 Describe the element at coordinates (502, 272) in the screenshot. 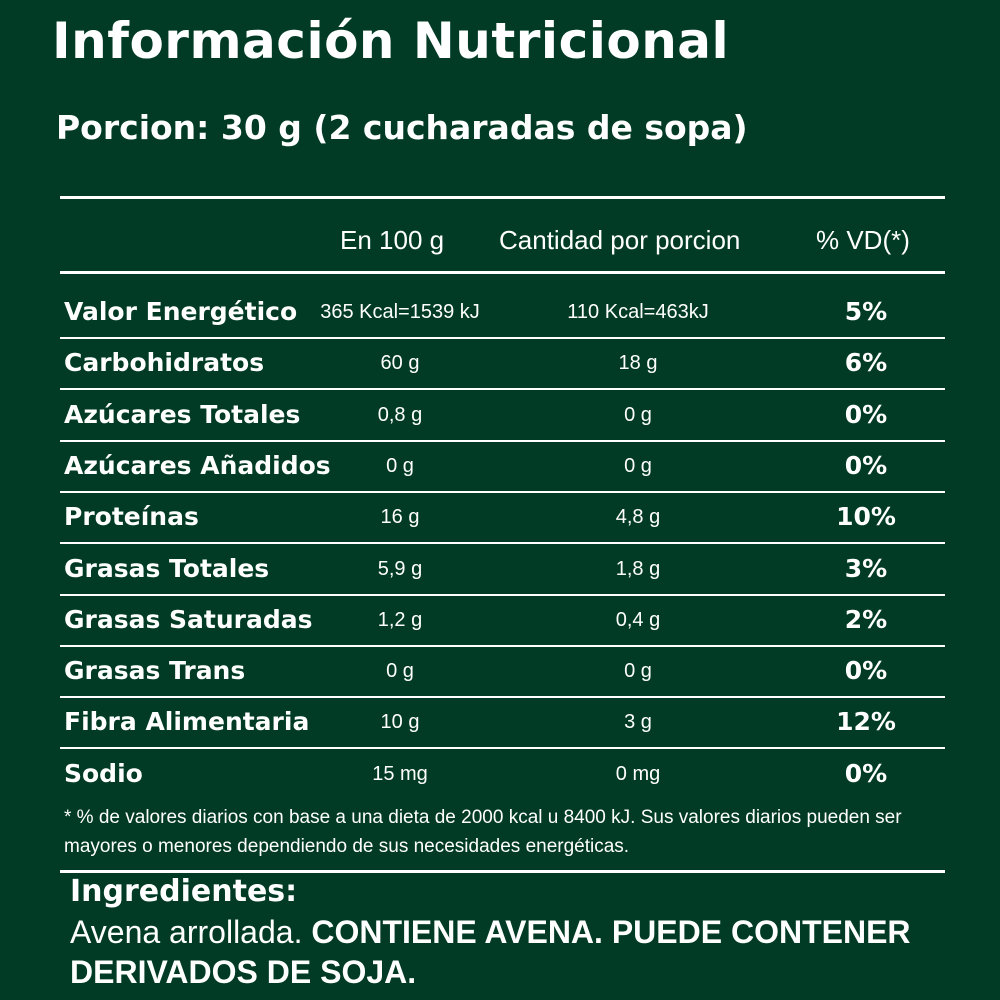

I see `header-bottom-rule` at that location.